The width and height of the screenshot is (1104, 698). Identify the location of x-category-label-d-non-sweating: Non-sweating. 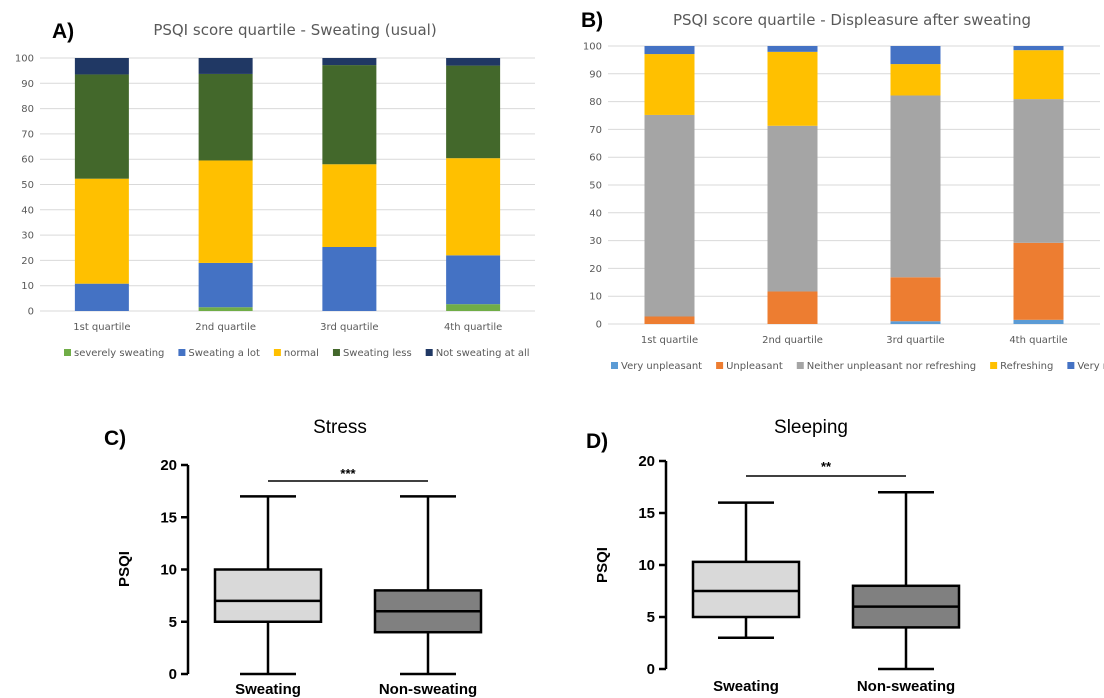
(906, 686).